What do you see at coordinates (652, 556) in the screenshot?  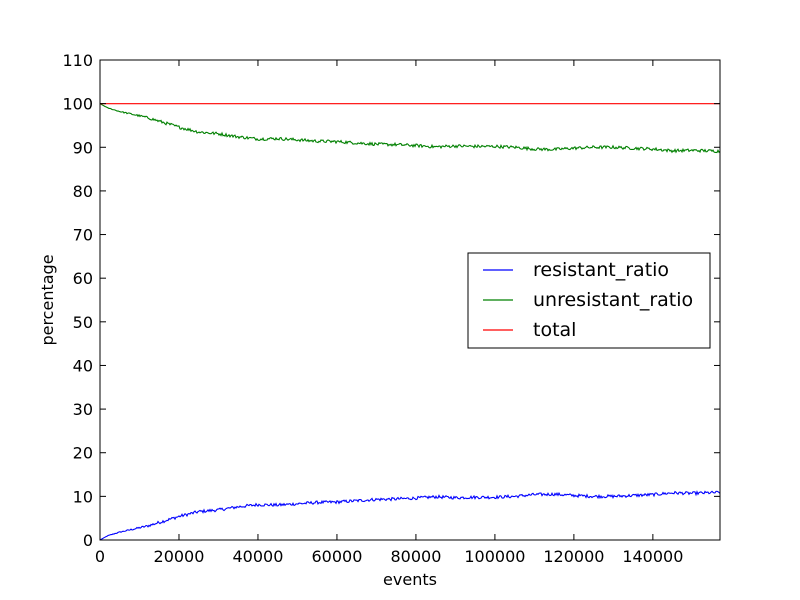 I see `x-tick-label: 140000` at bounding box center [652, 556].